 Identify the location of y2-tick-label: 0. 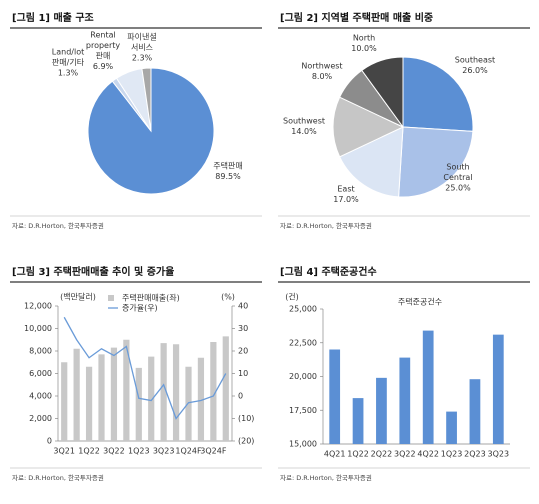
(240, 396).